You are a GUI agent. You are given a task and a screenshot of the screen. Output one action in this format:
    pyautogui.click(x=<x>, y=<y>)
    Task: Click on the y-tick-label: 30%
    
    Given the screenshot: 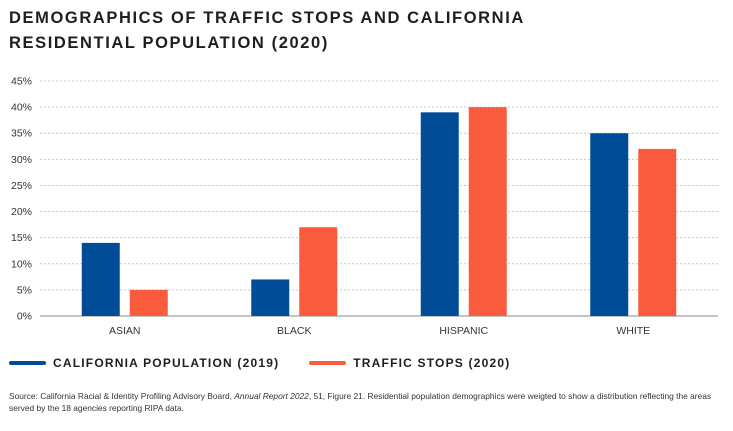 What is the action you would take?
    pyautogui.click(x=21, y=160)
    